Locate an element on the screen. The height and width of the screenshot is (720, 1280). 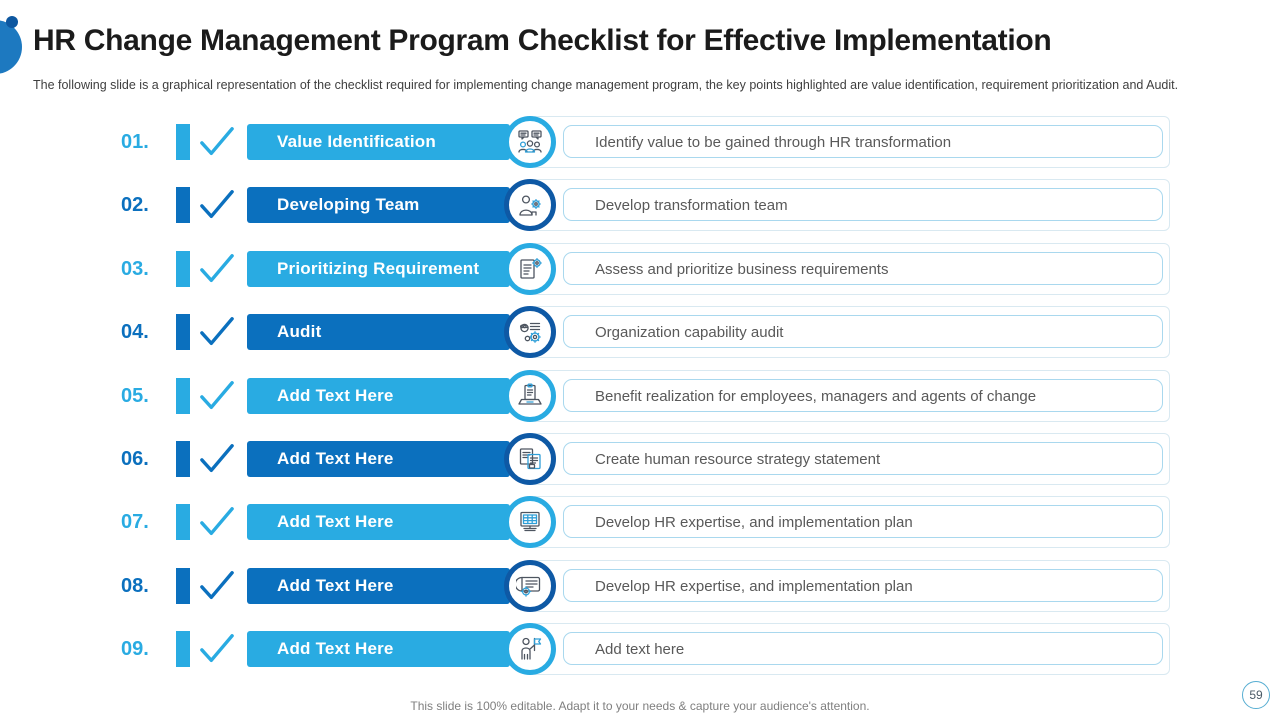
checklist-row: 09. Add Text Here Add text here is located at coordinates (640, 649).